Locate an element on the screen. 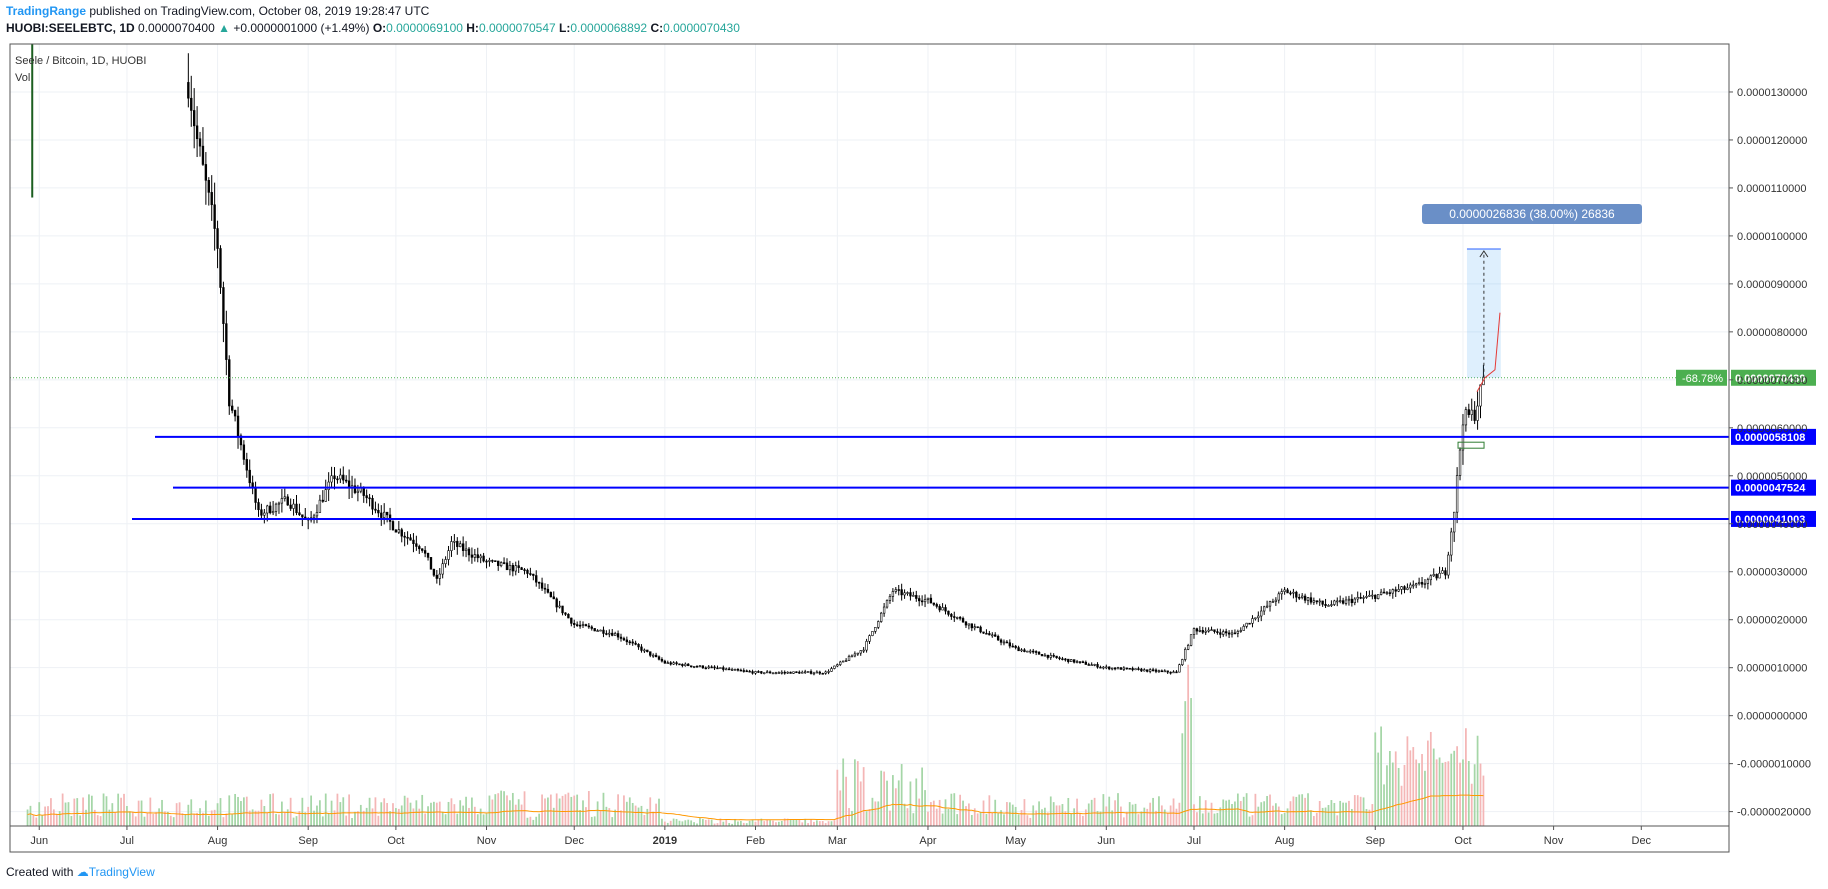  x-tick-label: Sep is located at coordinates (308, 841).